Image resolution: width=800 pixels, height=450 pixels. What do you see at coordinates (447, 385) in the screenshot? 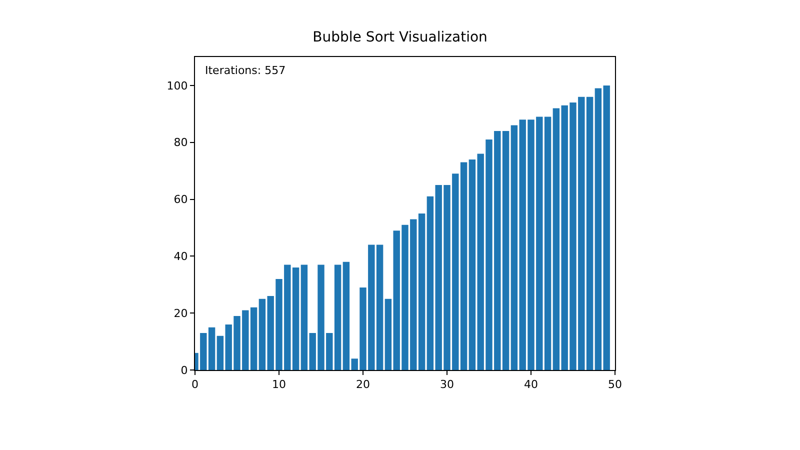
I see `x-tick-label: 30` at bounding box center [447, 385].